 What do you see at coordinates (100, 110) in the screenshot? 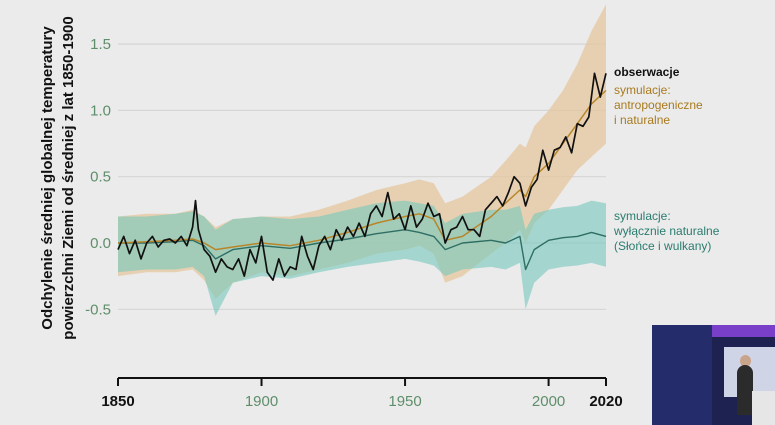
I see `y-tick-label: 1.0` at bounding box center [100, 110].